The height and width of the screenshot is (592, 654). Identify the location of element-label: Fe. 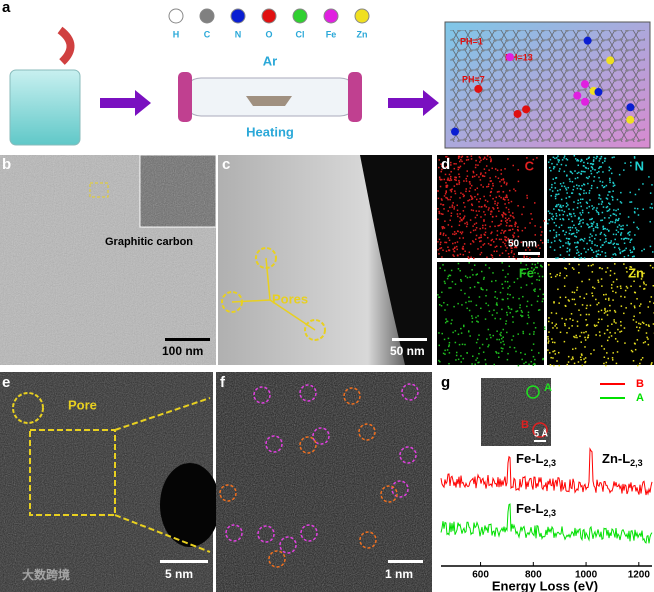
(331, 34).